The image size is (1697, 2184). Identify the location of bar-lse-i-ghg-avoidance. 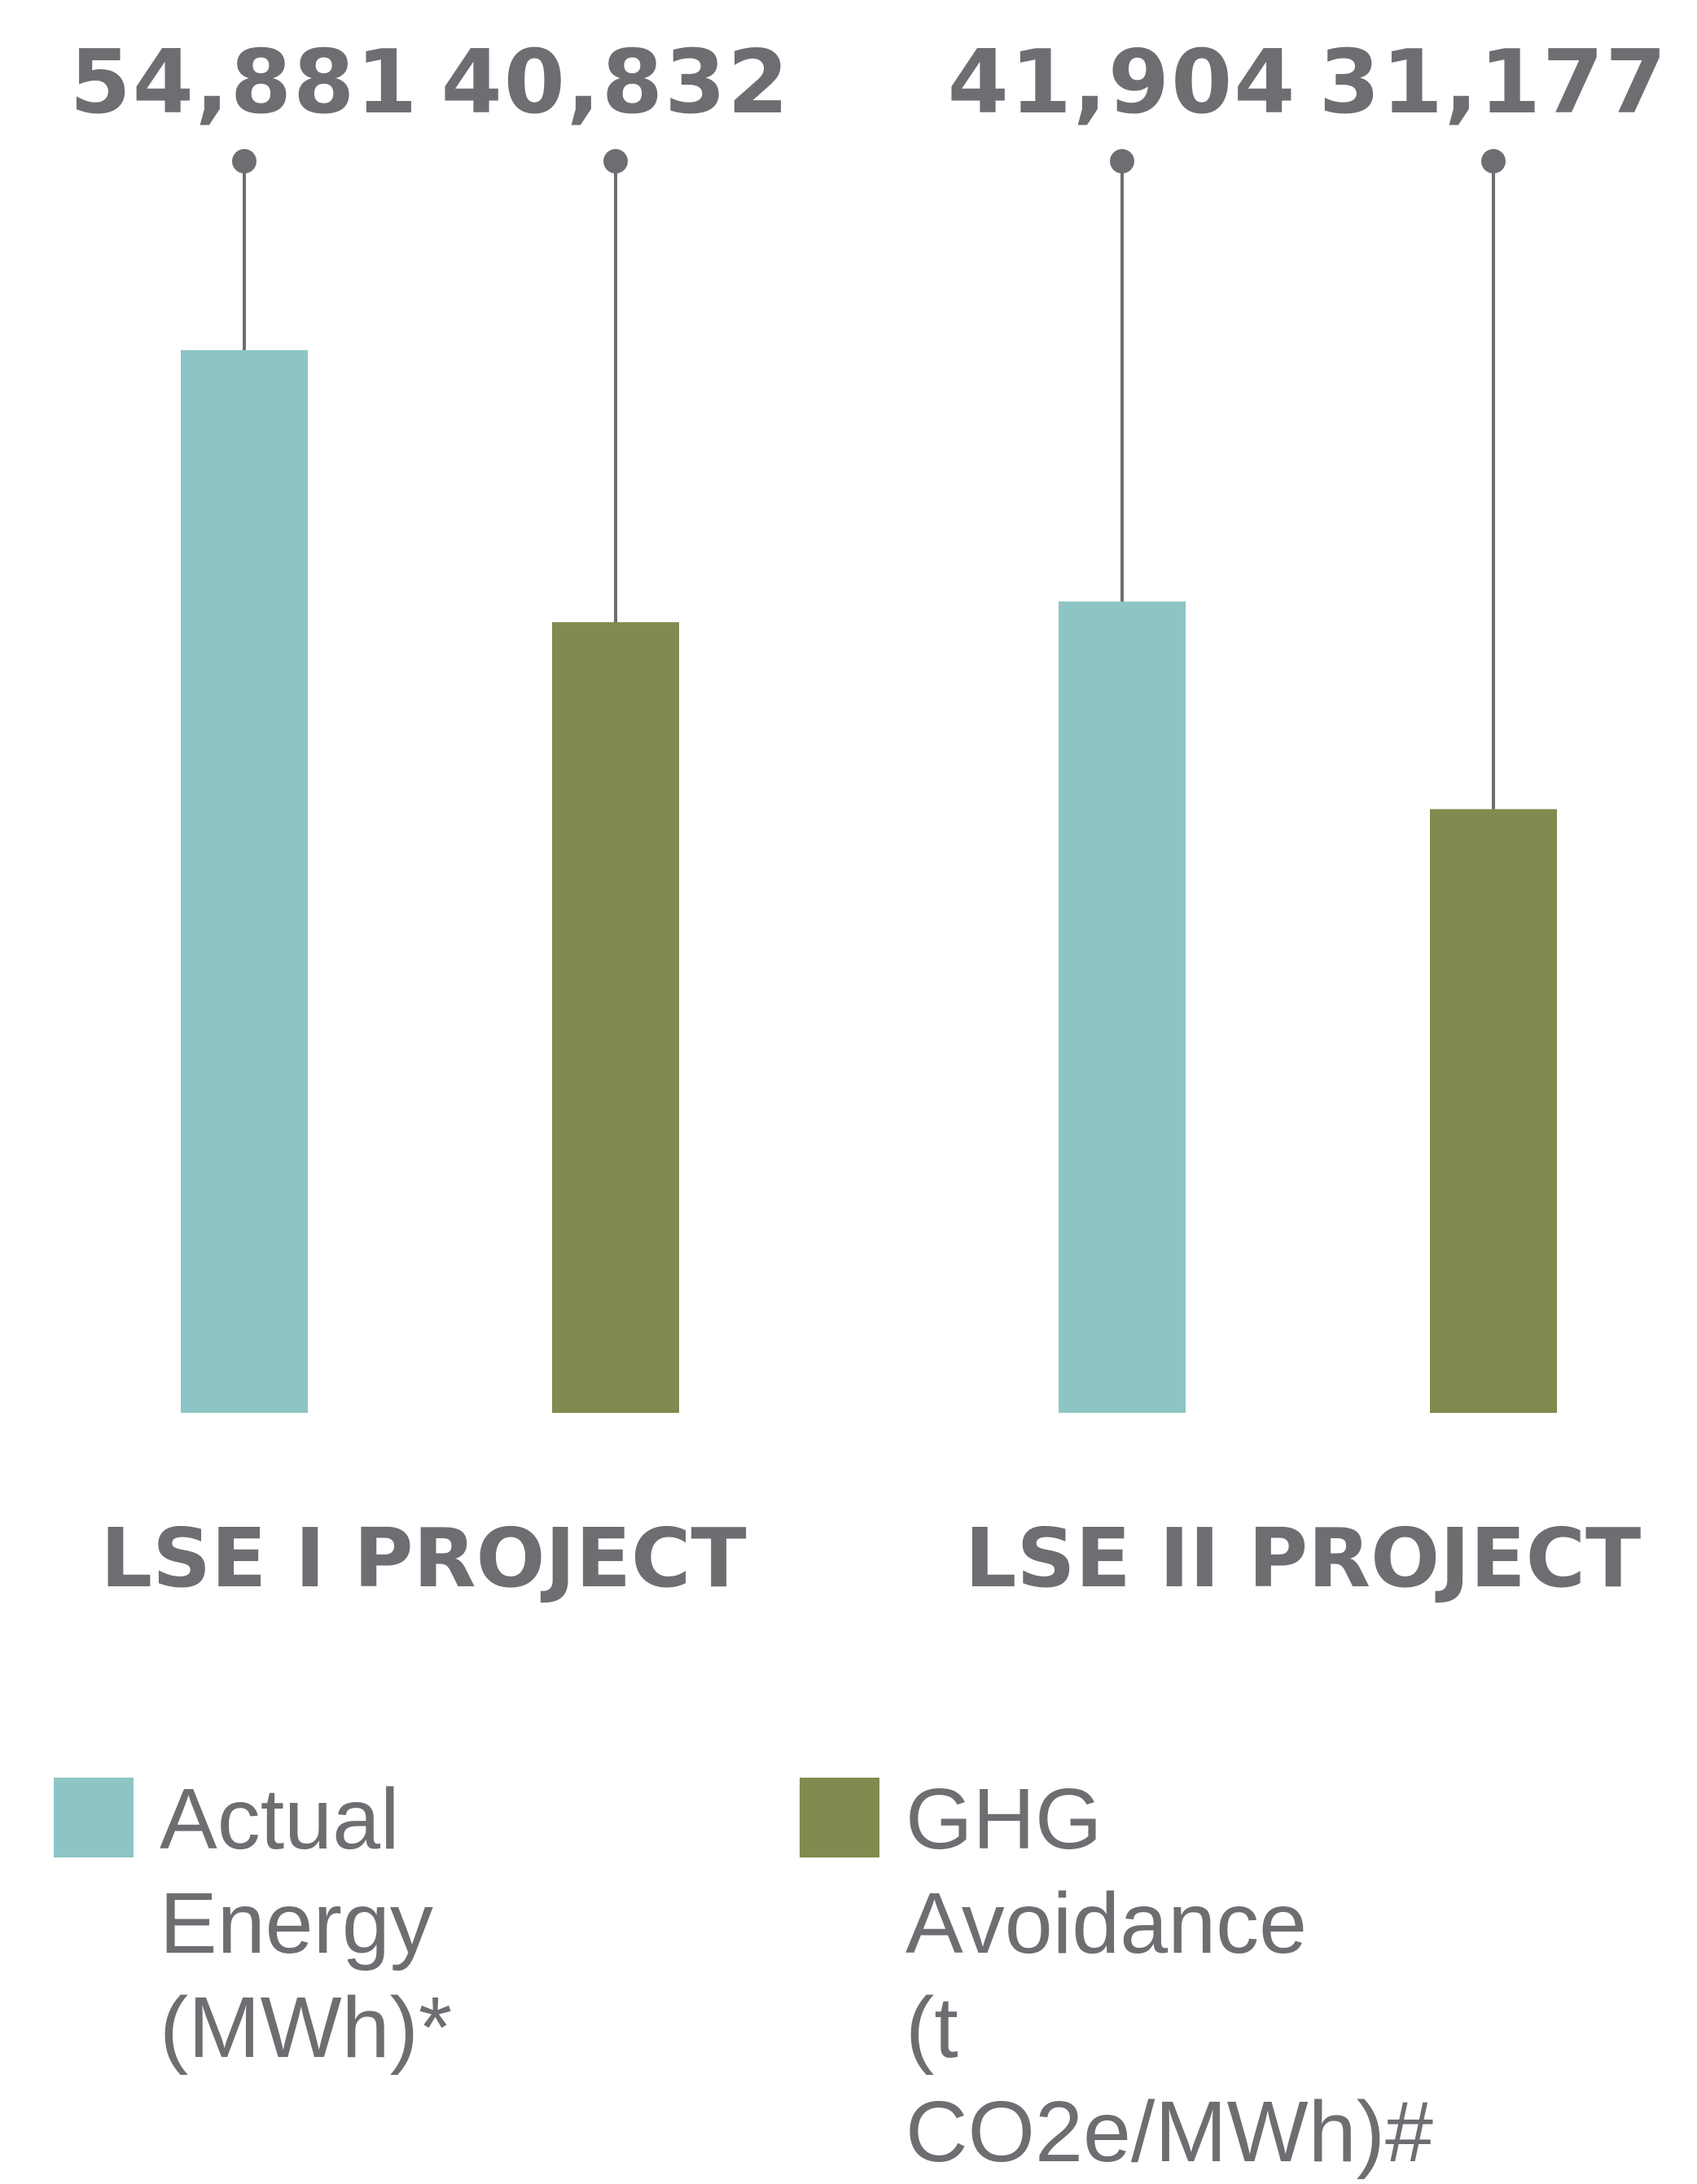
(615, 1017).